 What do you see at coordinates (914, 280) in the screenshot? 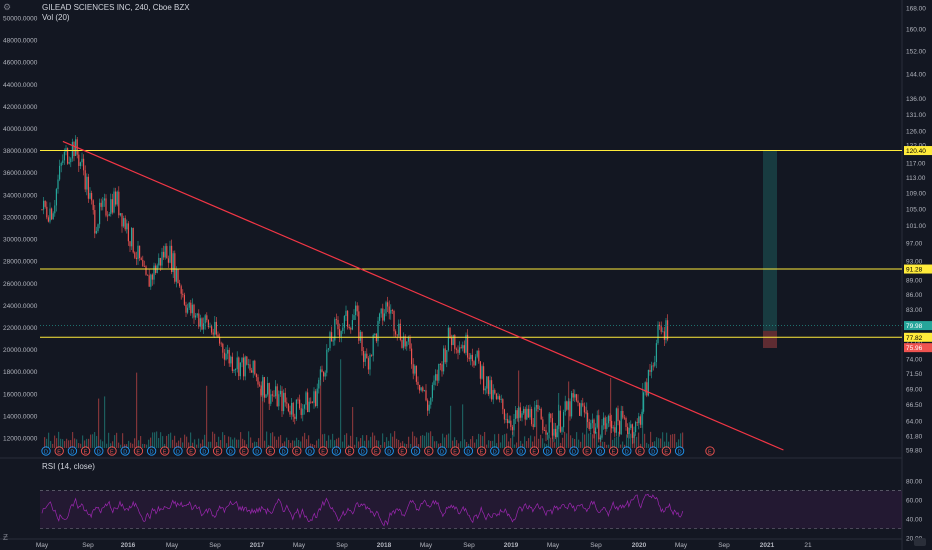
I see `price-tick-label: 89.00` at bounding box center [914, 280].